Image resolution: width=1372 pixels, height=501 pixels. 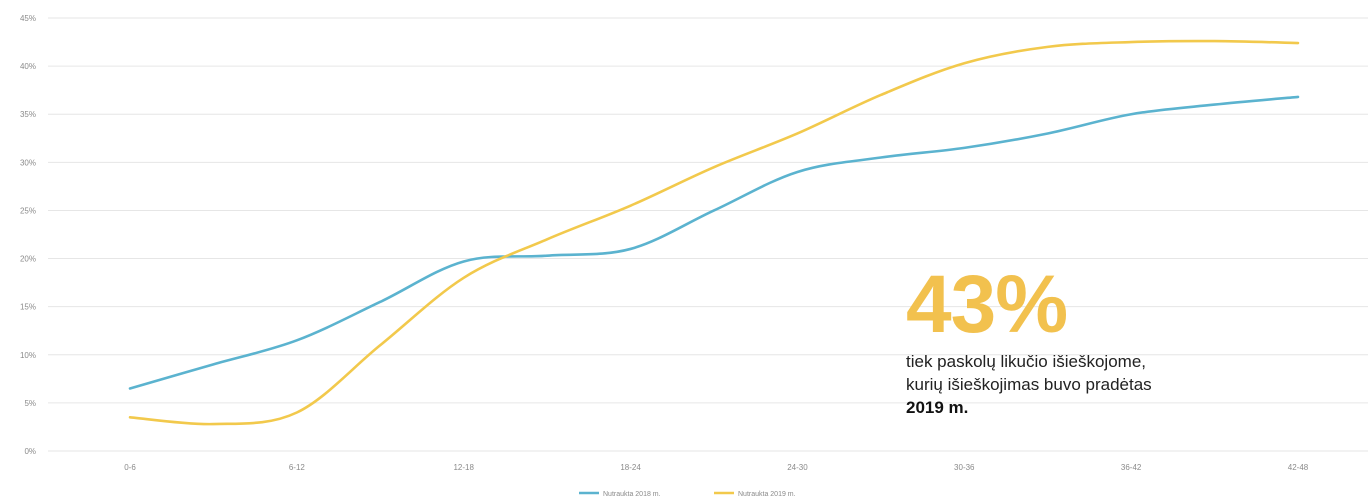 What do you see at coordinates (130, 467) in the screenshot?
I see `x-tick-label: 0-6` at bounding box center [130, 467].